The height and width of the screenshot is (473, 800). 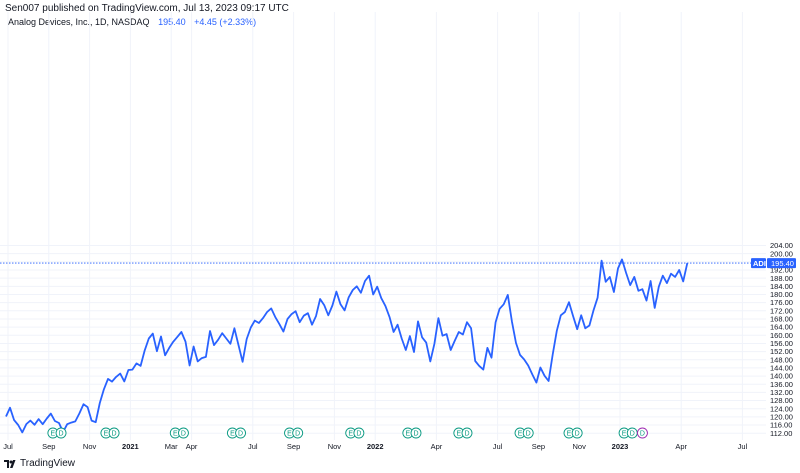 What do you see at coordinates (225, 22) in the screenshot?
I see `price-change: +4.45 (+2.33%)` at bounding box center [225, 22].